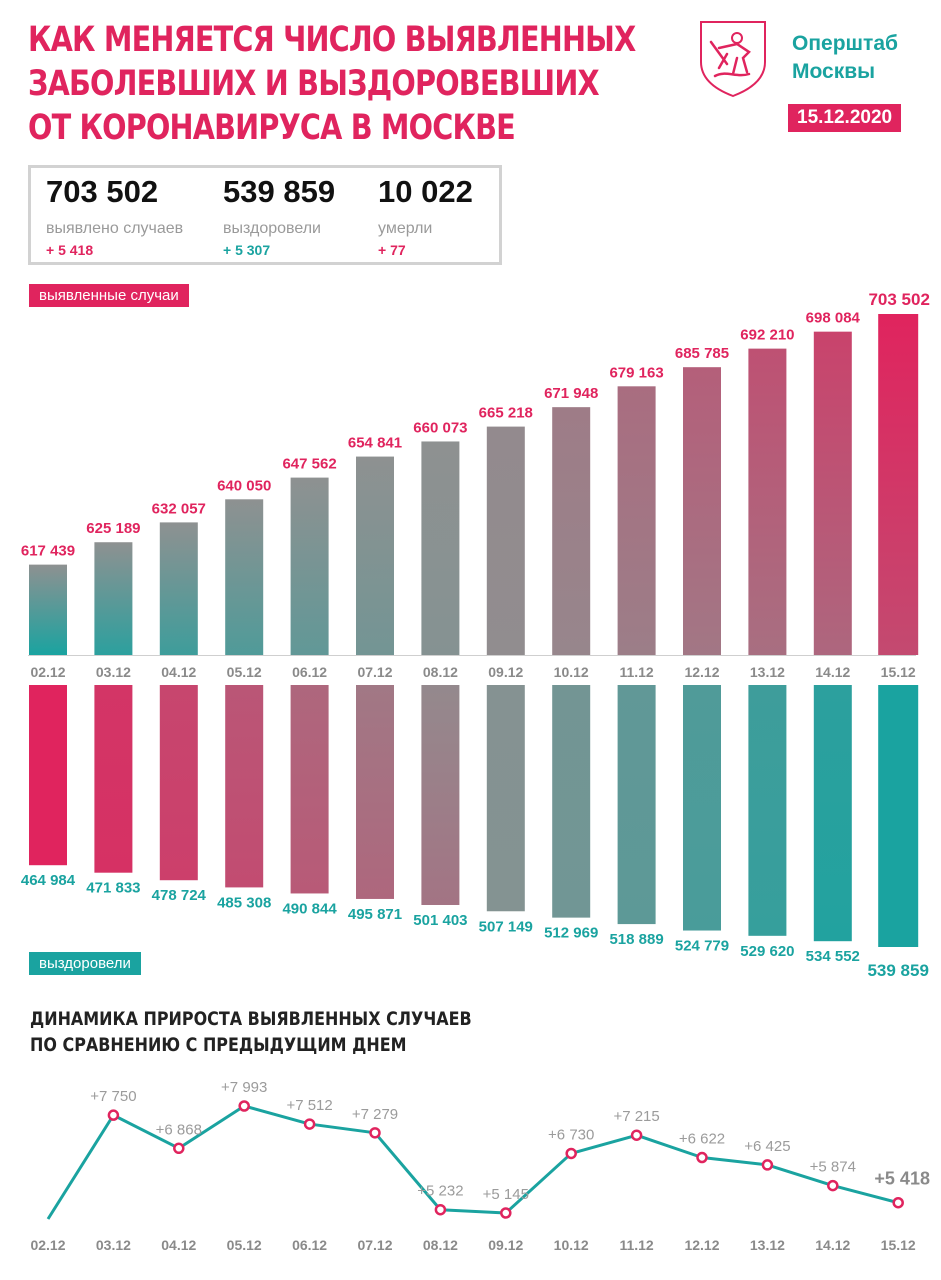 The image size is (941, 1280). What do you see at coordinates (440, 672) in the screenshot?
I see `date-tick-label: 08.12` at bounding box center [440, 672].